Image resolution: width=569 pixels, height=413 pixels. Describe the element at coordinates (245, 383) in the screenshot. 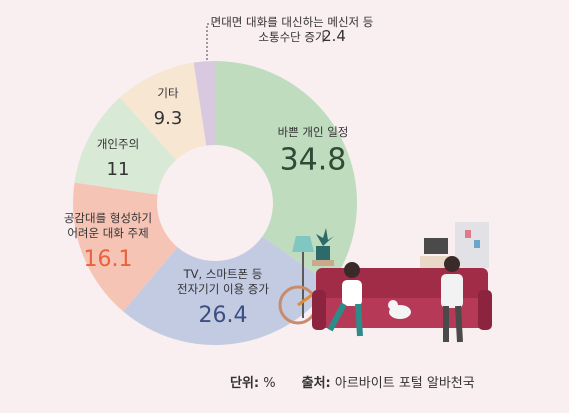

I see `unit-key: 단위:` at that location.